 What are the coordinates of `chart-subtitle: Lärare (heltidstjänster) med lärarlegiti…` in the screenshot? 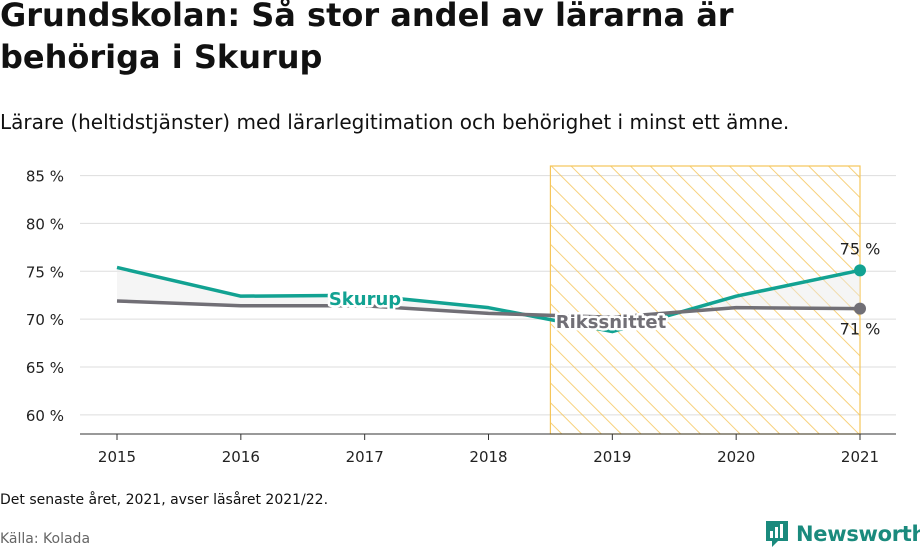 It's located at (395, 122).